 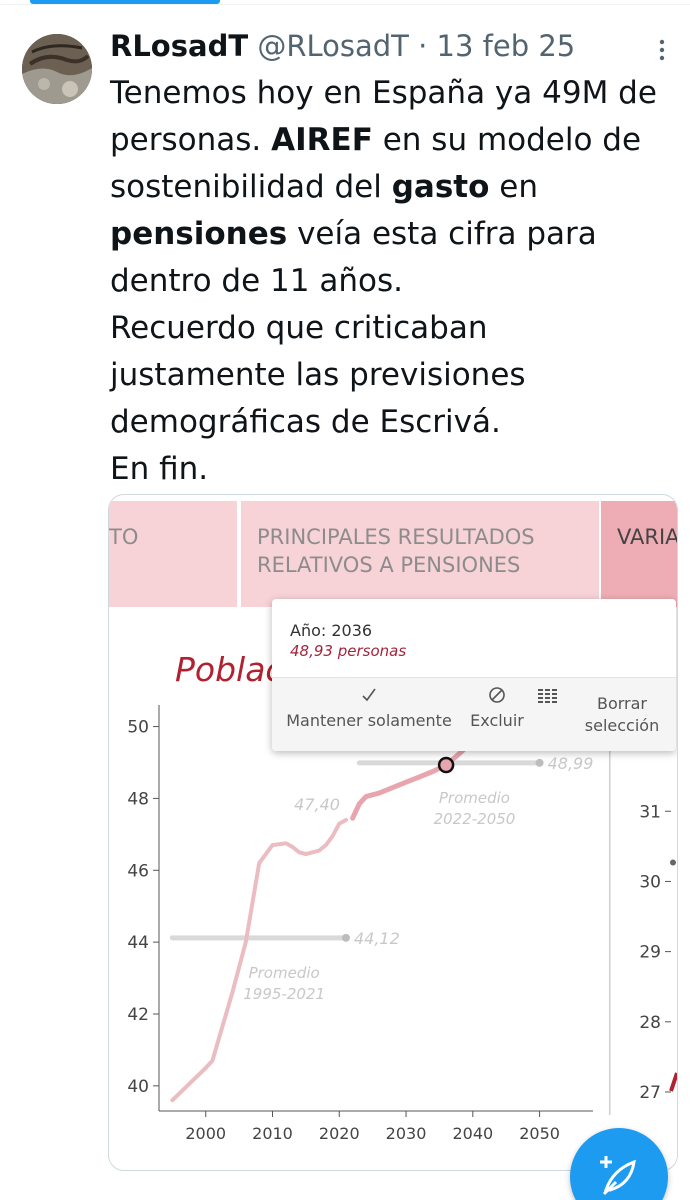 I want to click on tweet-text-line: justamente las previsiones, so click(x=395, y=375).